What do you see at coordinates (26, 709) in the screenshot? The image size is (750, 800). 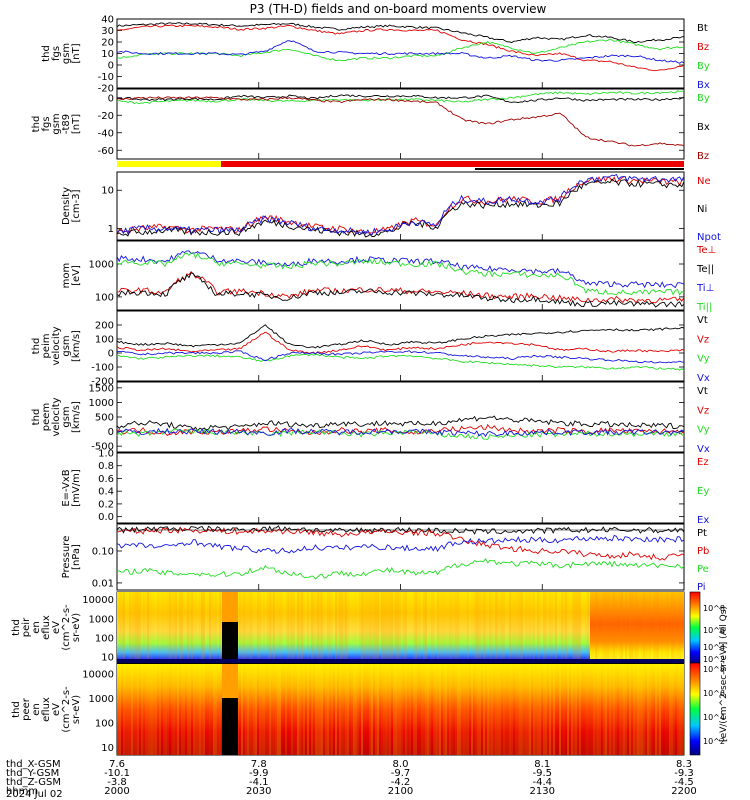 I see `peer_spectrogram-ylabel-1: peer` at bounding box center [26, 709].